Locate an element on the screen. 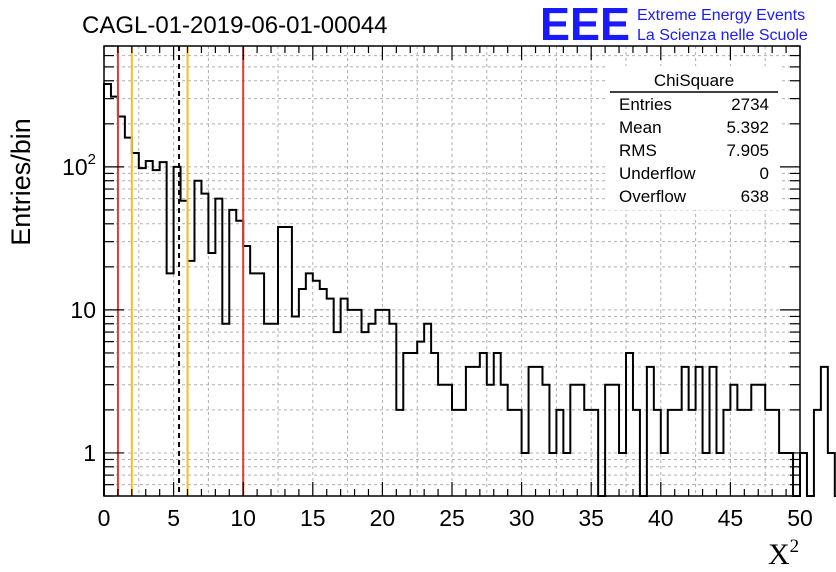 The width and height of the screenshot is (836, 572). x-tick-label: 20 is located at coordinates (383, 518).